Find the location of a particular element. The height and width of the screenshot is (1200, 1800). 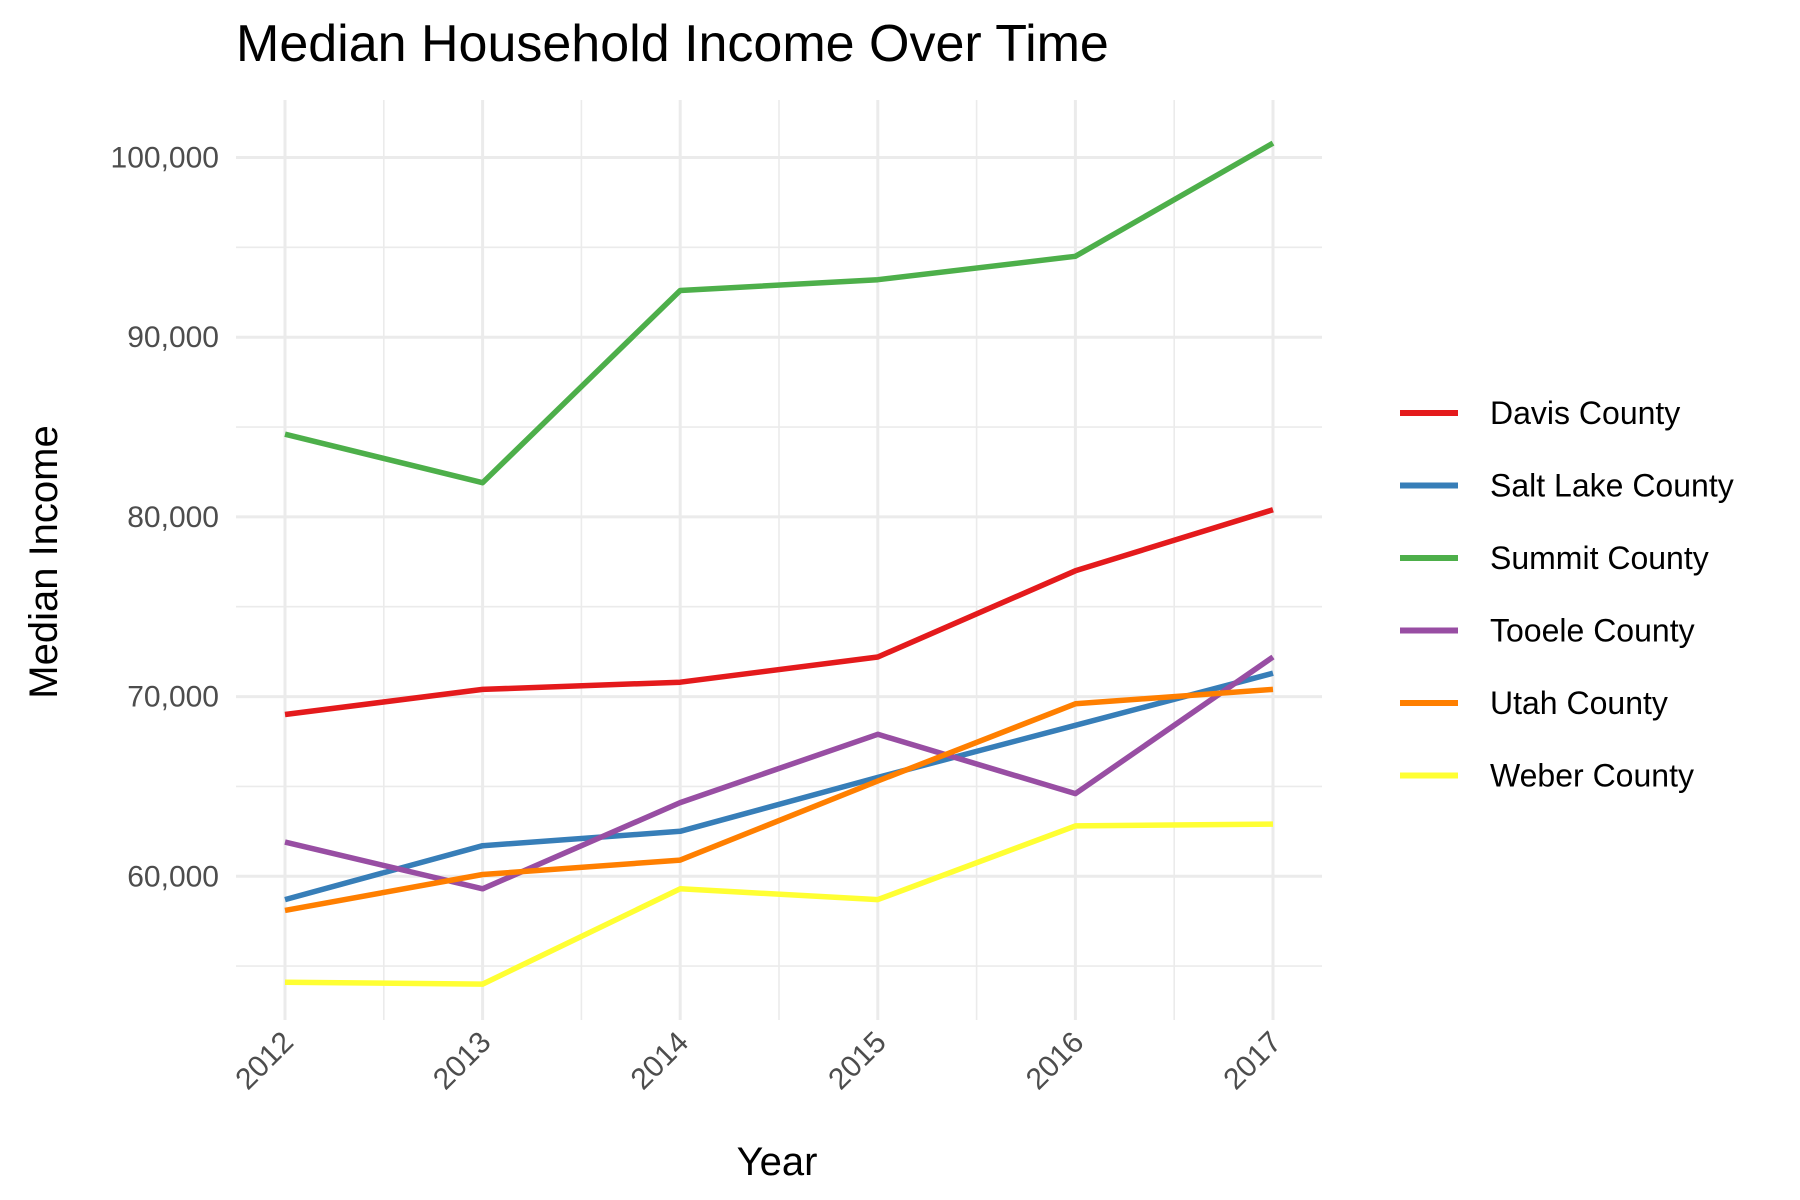

x-tick-label: 2016 is located at coordinates (1055, 1061).